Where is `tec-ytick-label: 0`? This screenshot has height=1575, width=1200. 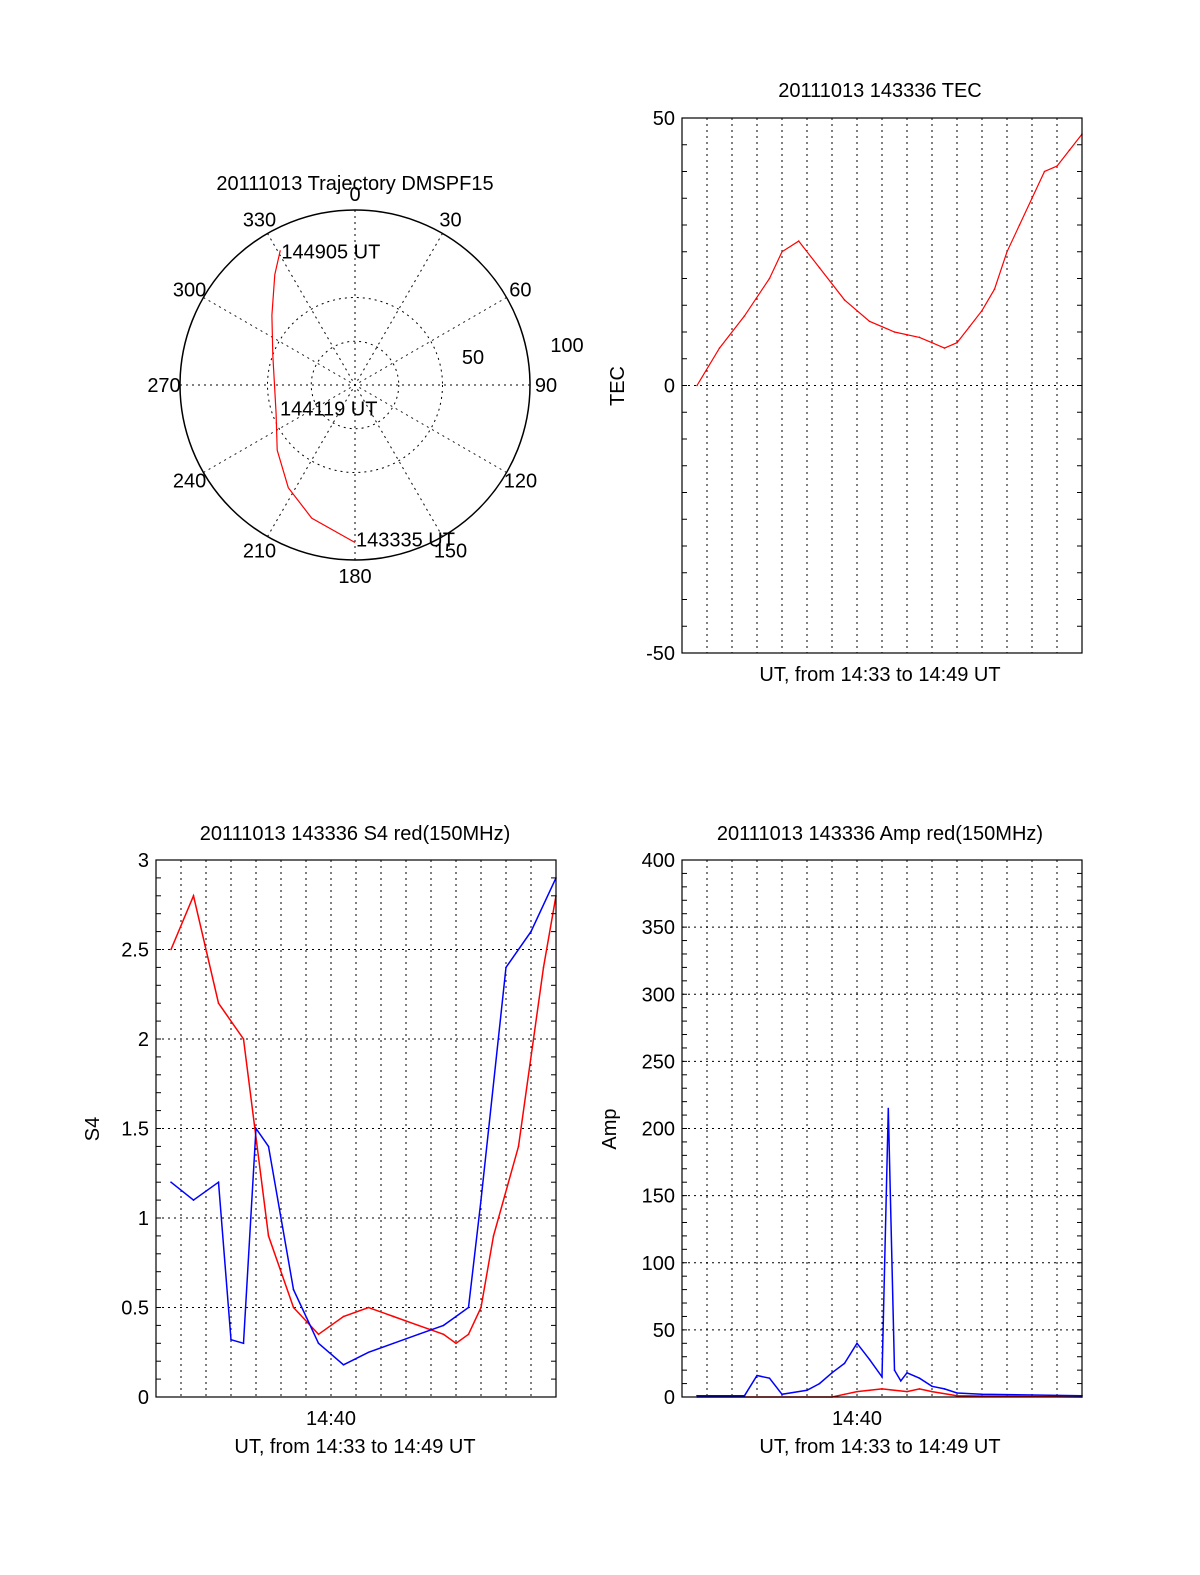
tec-ytick-label: 0 is located at coordinates (669, 387).